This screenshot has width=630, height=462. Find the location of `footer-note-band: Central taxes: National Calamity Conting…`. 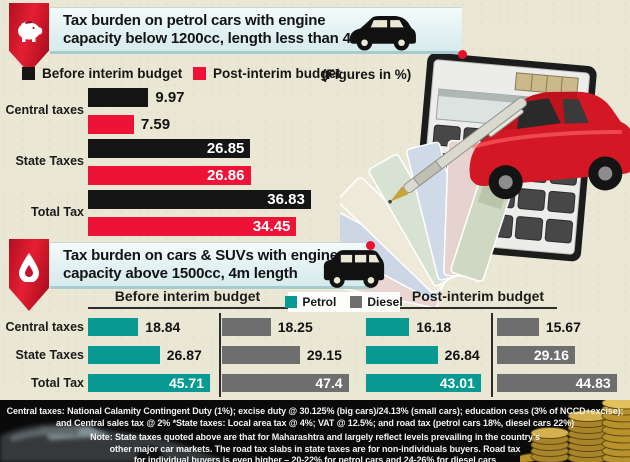

footer-note-band: Central taxes: National Calamity Conting… is located at coordinates (315, 431).